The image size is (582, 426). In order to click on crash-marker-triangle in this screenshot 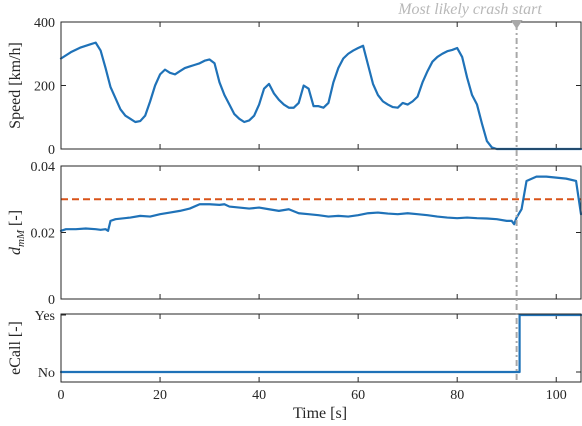, I will do `click(516, 24)`.